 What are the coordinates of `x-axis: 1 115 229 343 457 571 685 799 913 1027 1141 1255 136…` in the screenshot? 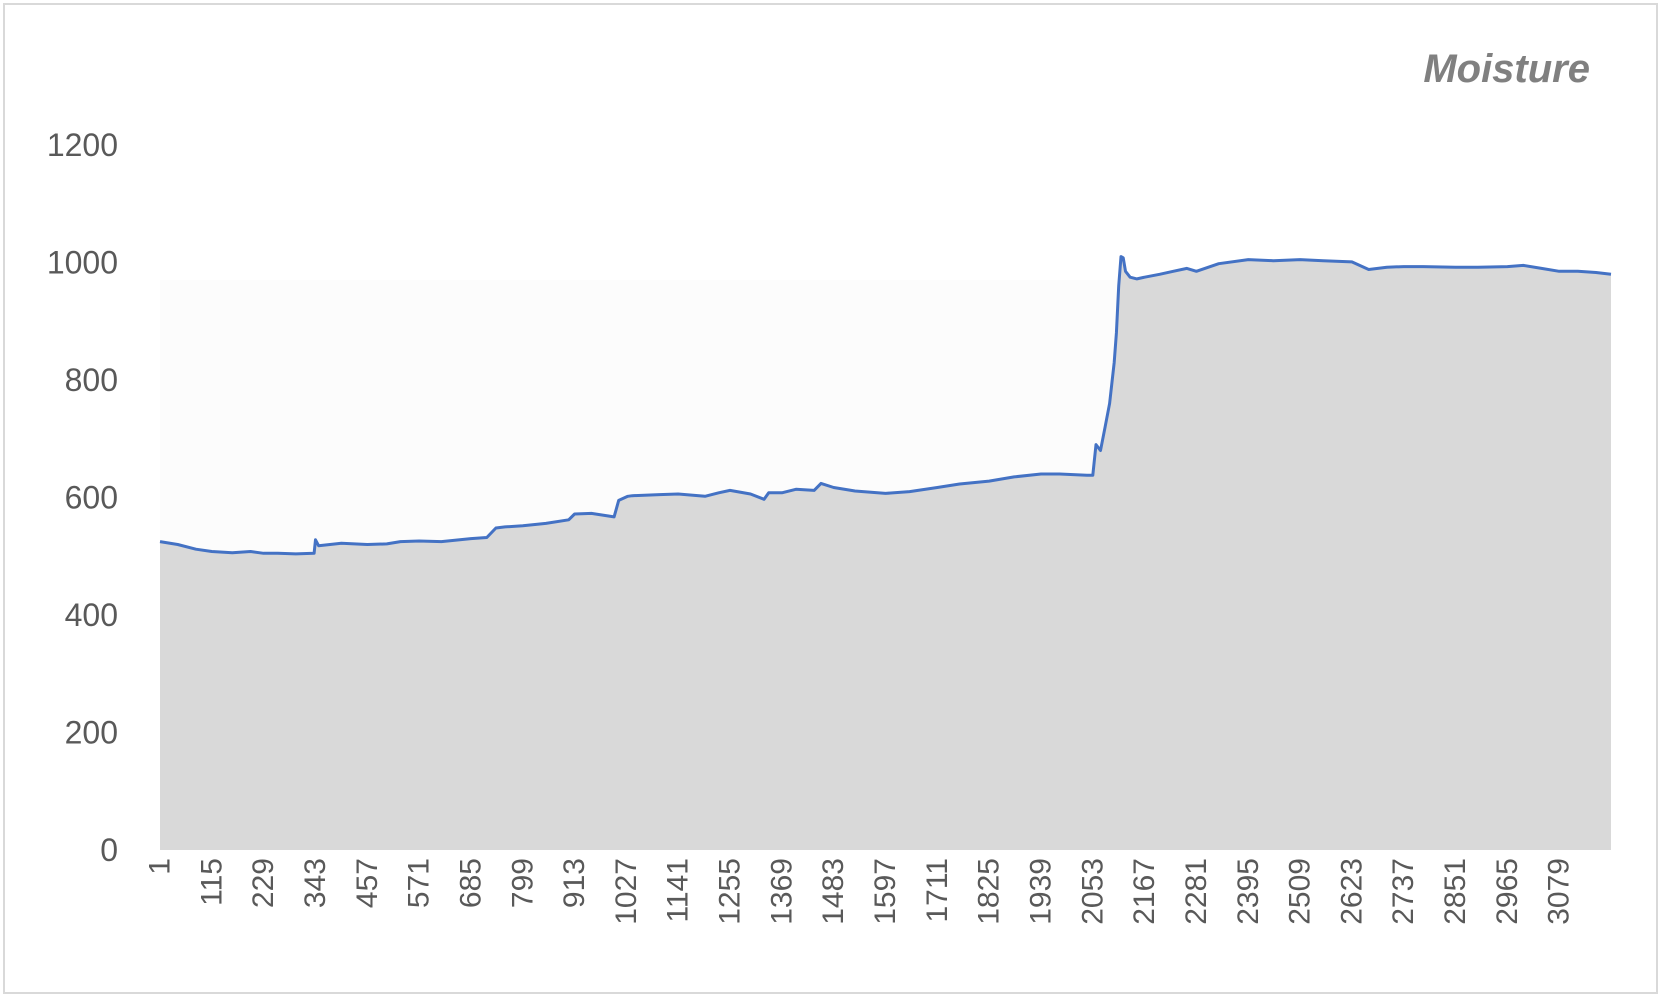 It's located at (860, 891).